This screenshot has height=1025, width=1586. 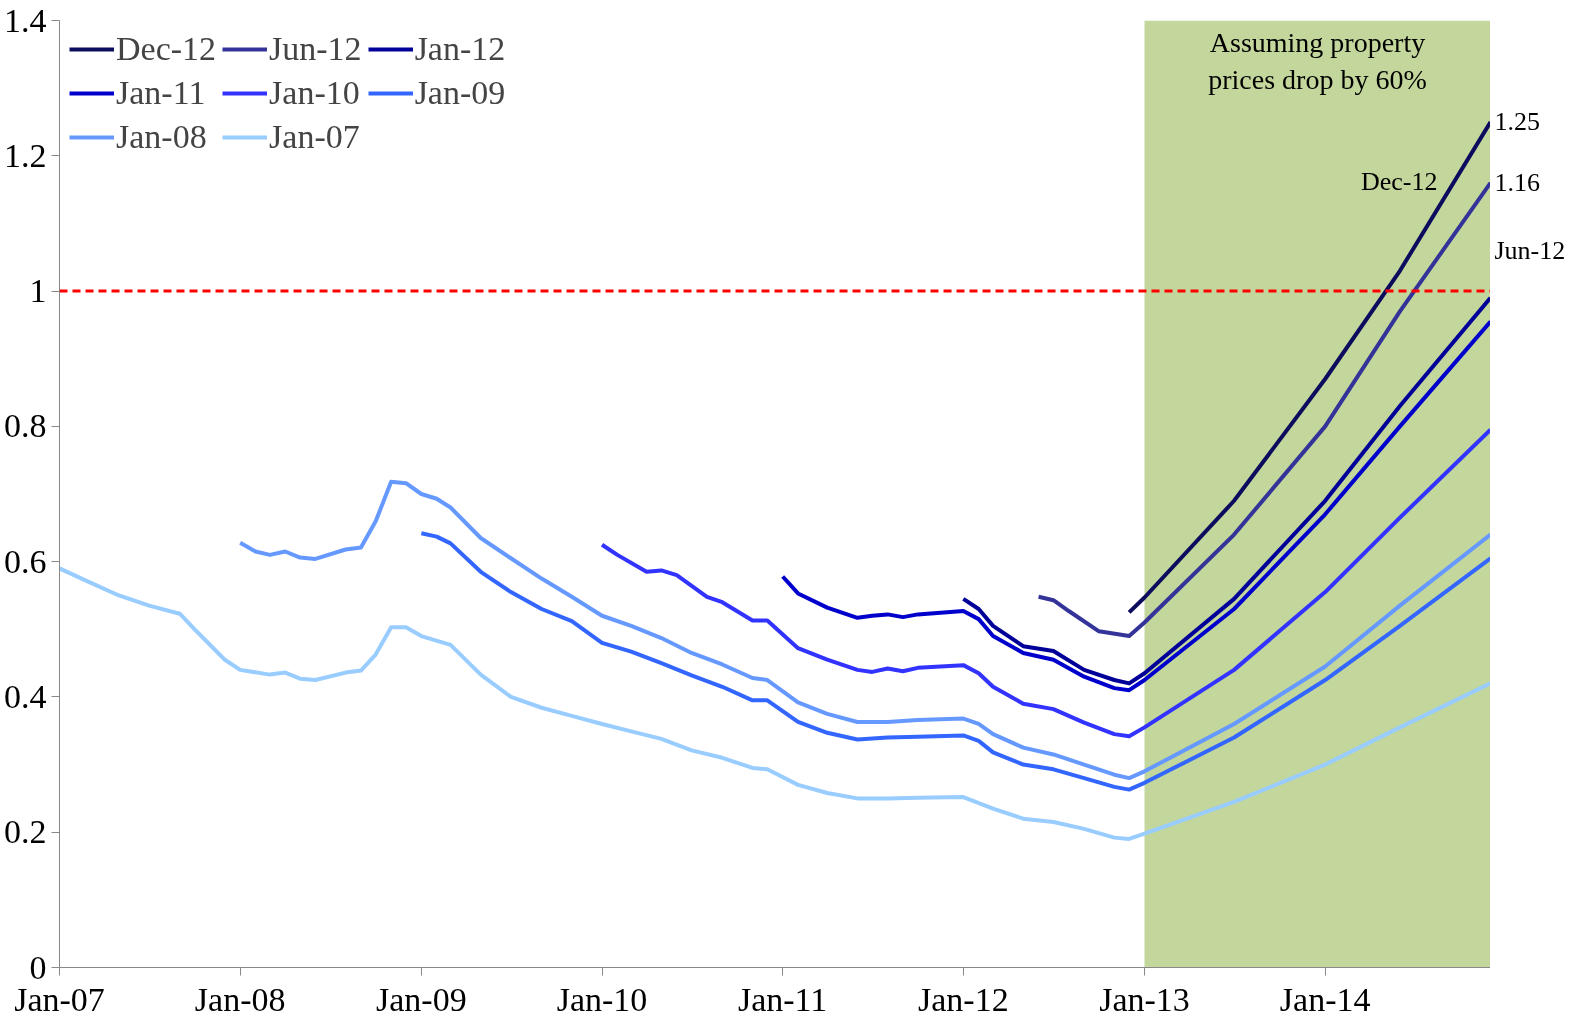 I want to click on annotation: Jun-12, so click(x=1530, y=250).